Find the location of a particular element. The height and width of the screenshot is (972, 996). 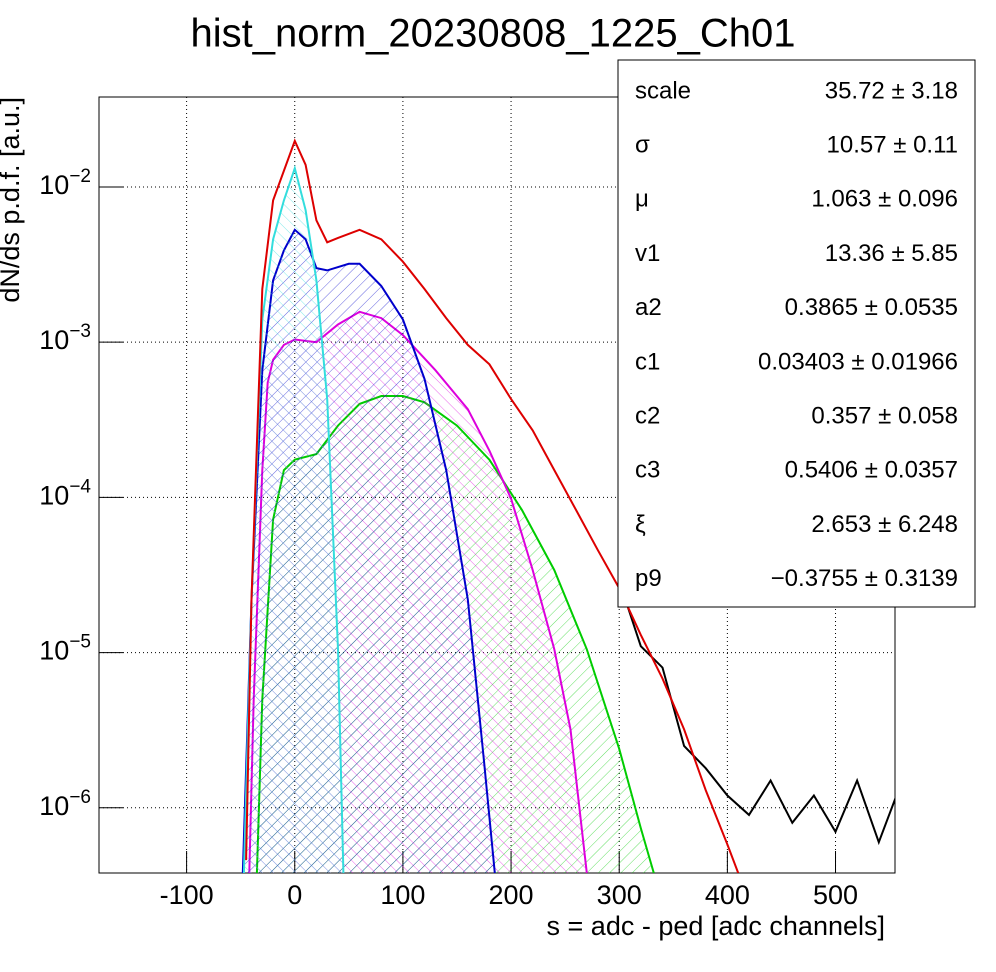

stat-value: 0.5406 ± 0.0357 is located at coordinates (871, 470).